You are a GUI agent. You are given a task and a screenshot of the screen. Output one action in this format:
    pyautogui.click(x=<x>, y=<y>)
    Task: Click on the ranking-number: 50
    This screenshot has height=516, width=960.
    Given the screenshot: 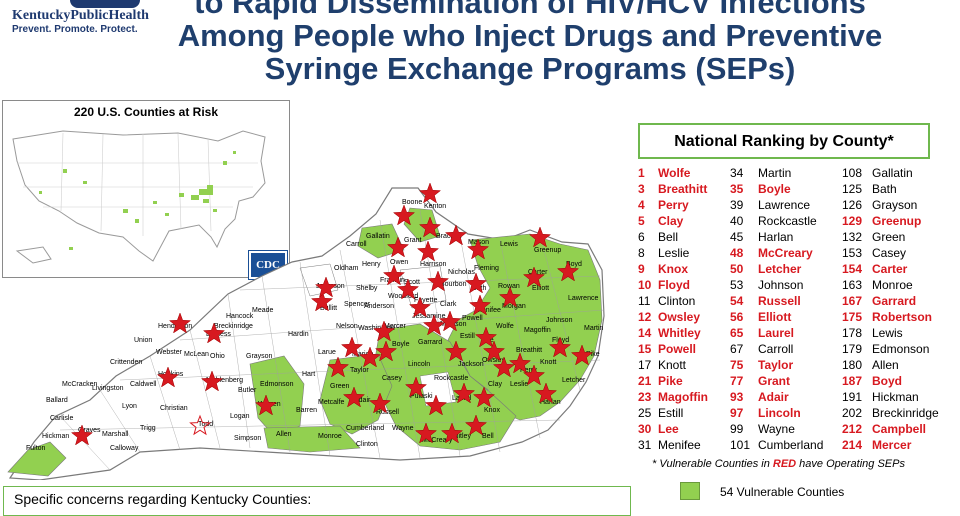 What is the action you would take?
    pyautogui.click(x=737, y=269)
    